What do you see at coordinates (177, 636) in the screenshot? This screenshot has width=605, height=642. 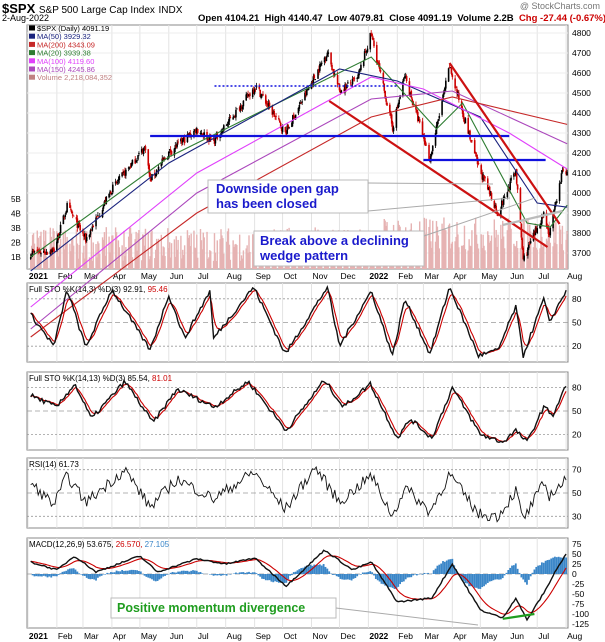 I see `x-tick-label: Jun` at bounding box center [177, 636].